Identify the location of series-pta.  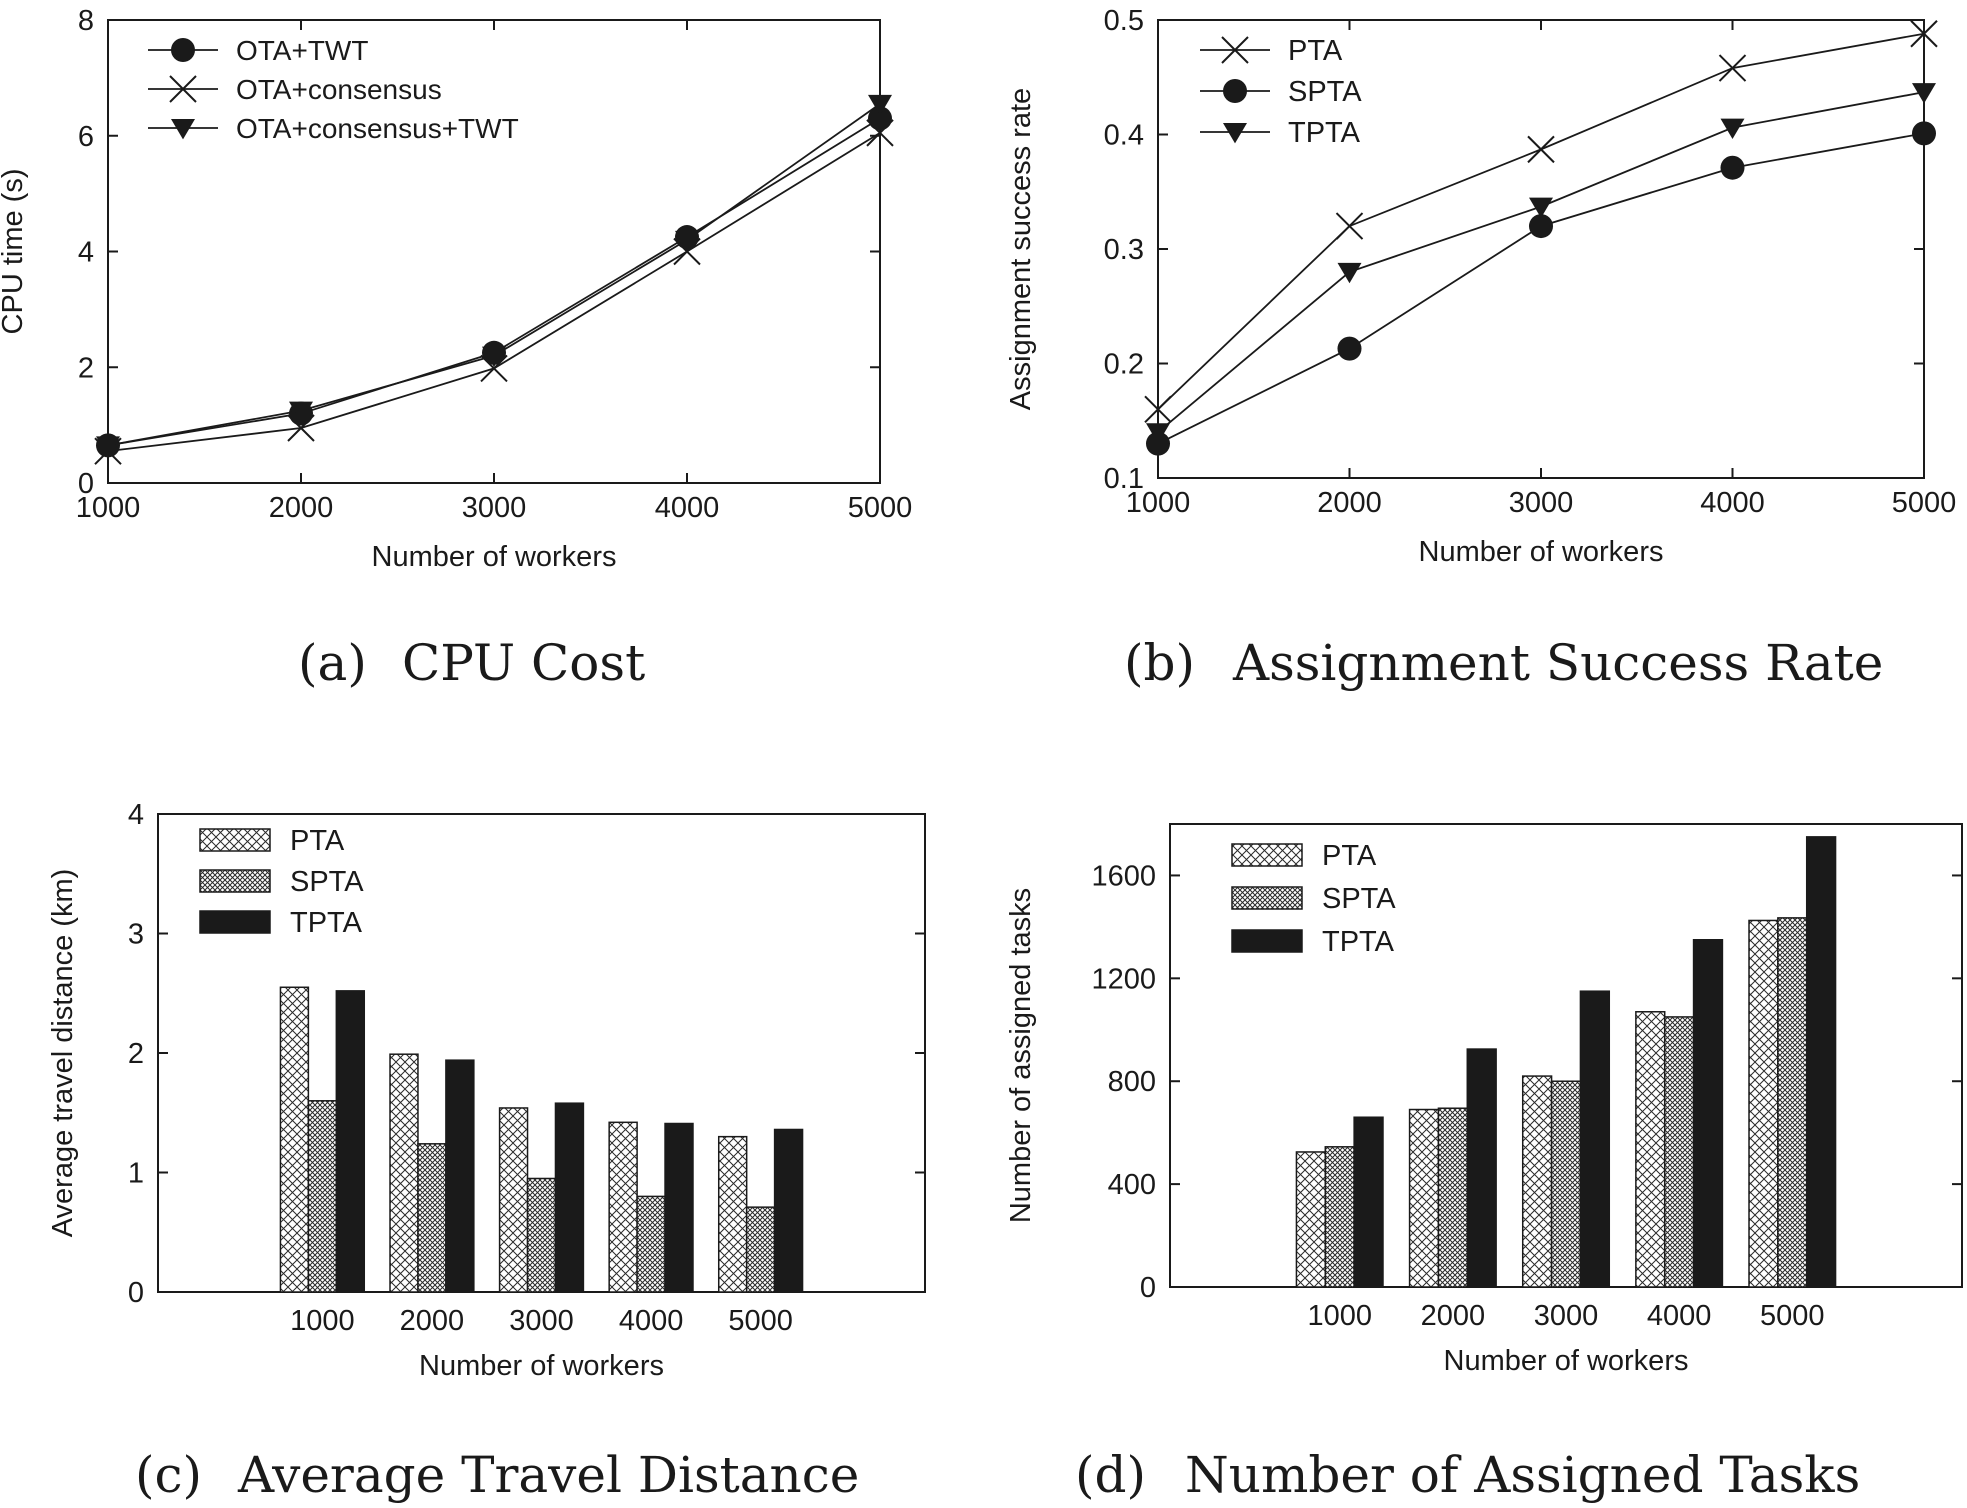
(1541, 222).